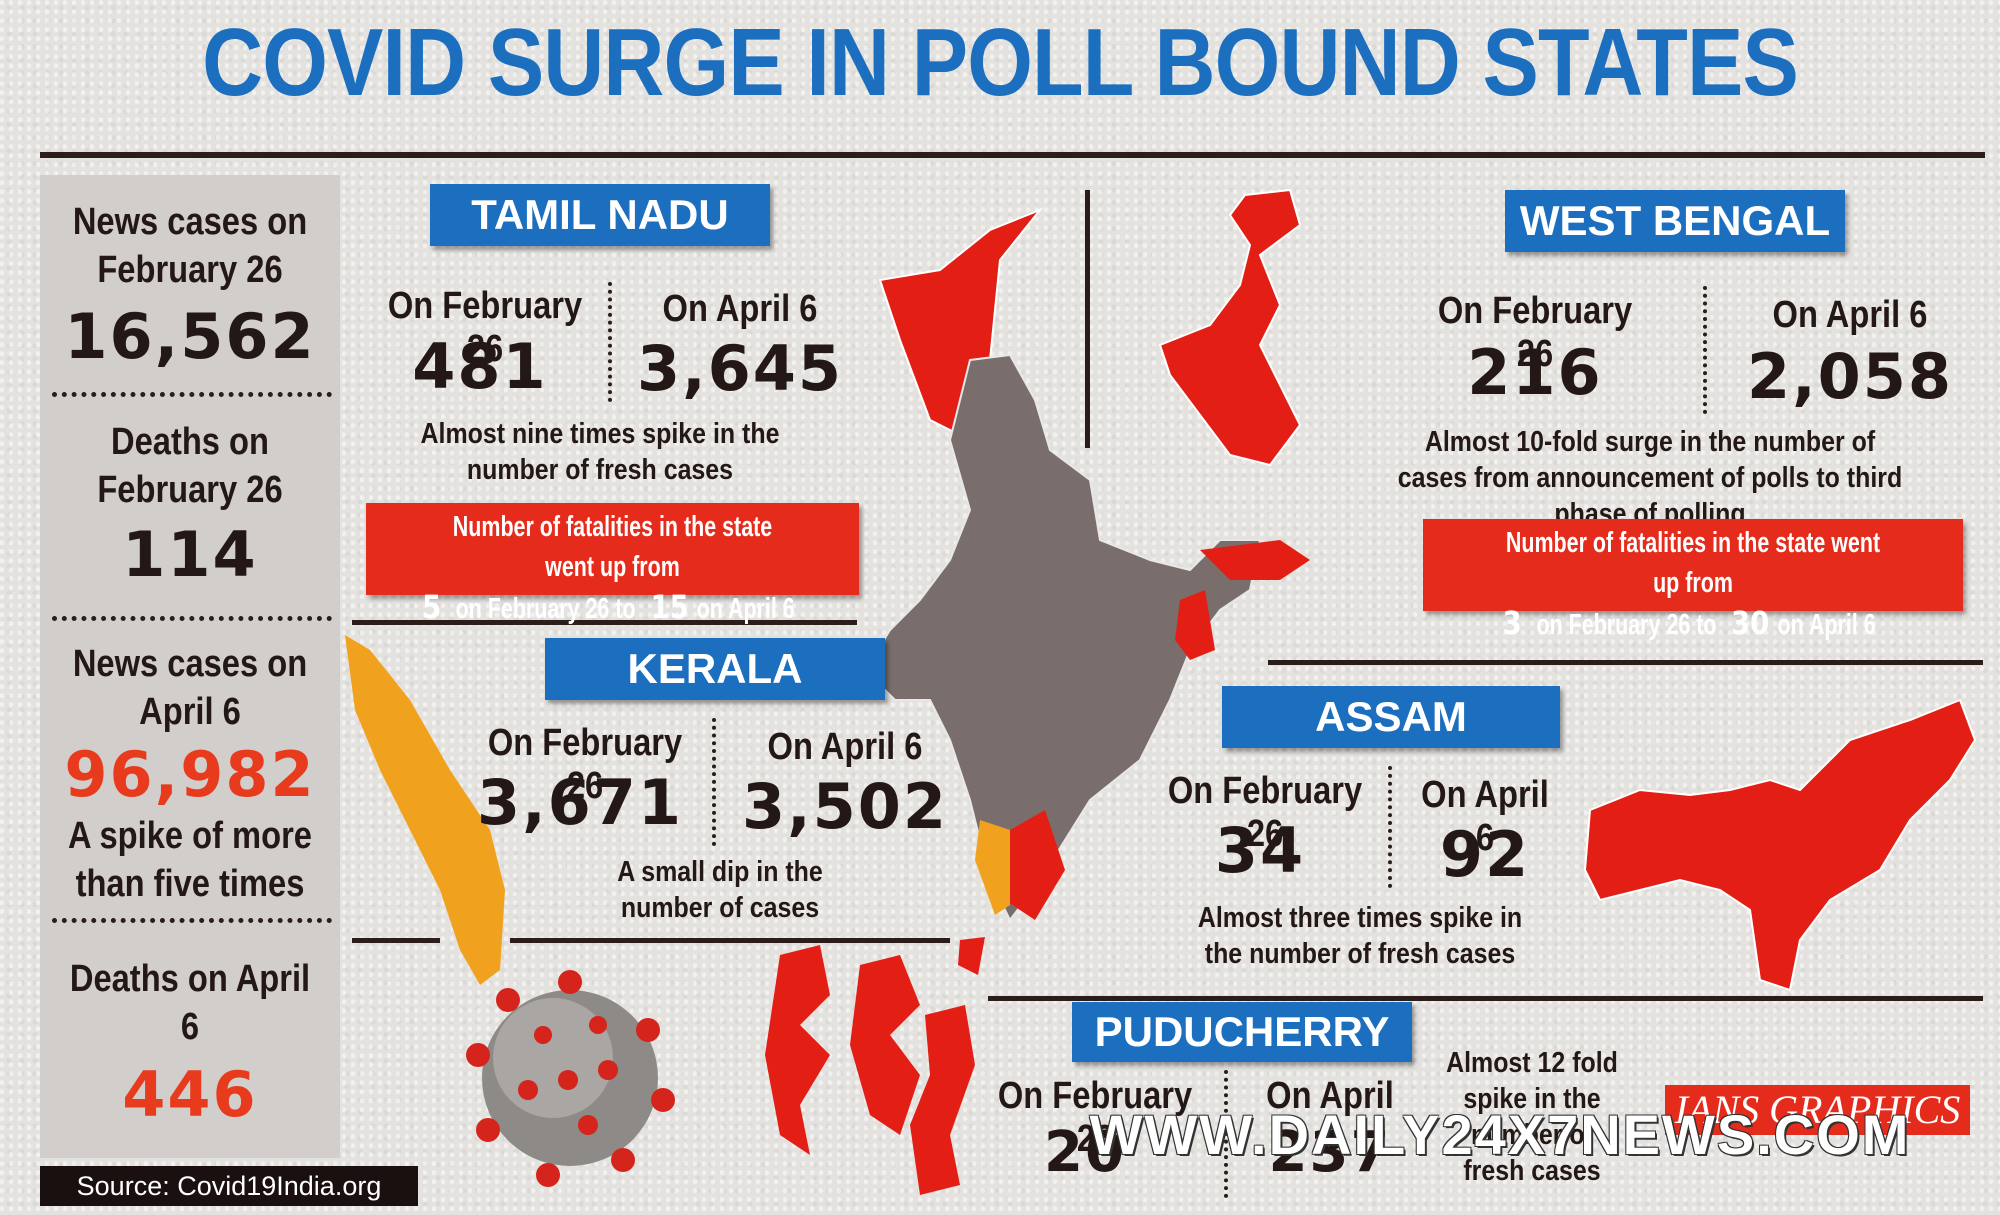 This screenshot has height=1215, width=2000. What do you see at coordinates (1260, 850) in the screenshot?
I see `assam-feb-value: 34` at bounding box center [1260, 850].